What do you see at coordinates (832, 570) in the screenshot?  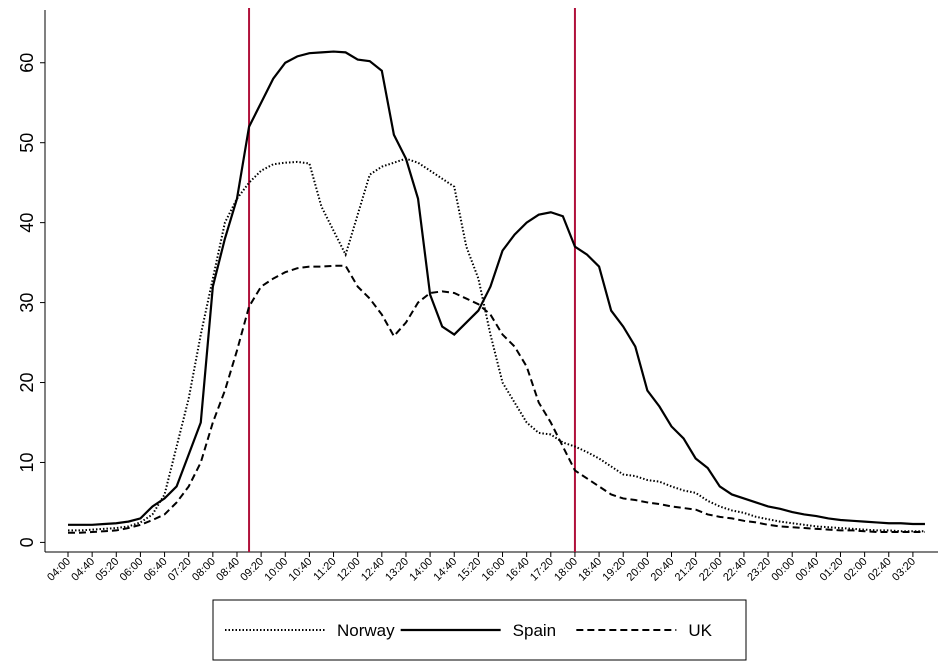 I see `x-tick-label: 01:20` at bounding box center [832, 570].